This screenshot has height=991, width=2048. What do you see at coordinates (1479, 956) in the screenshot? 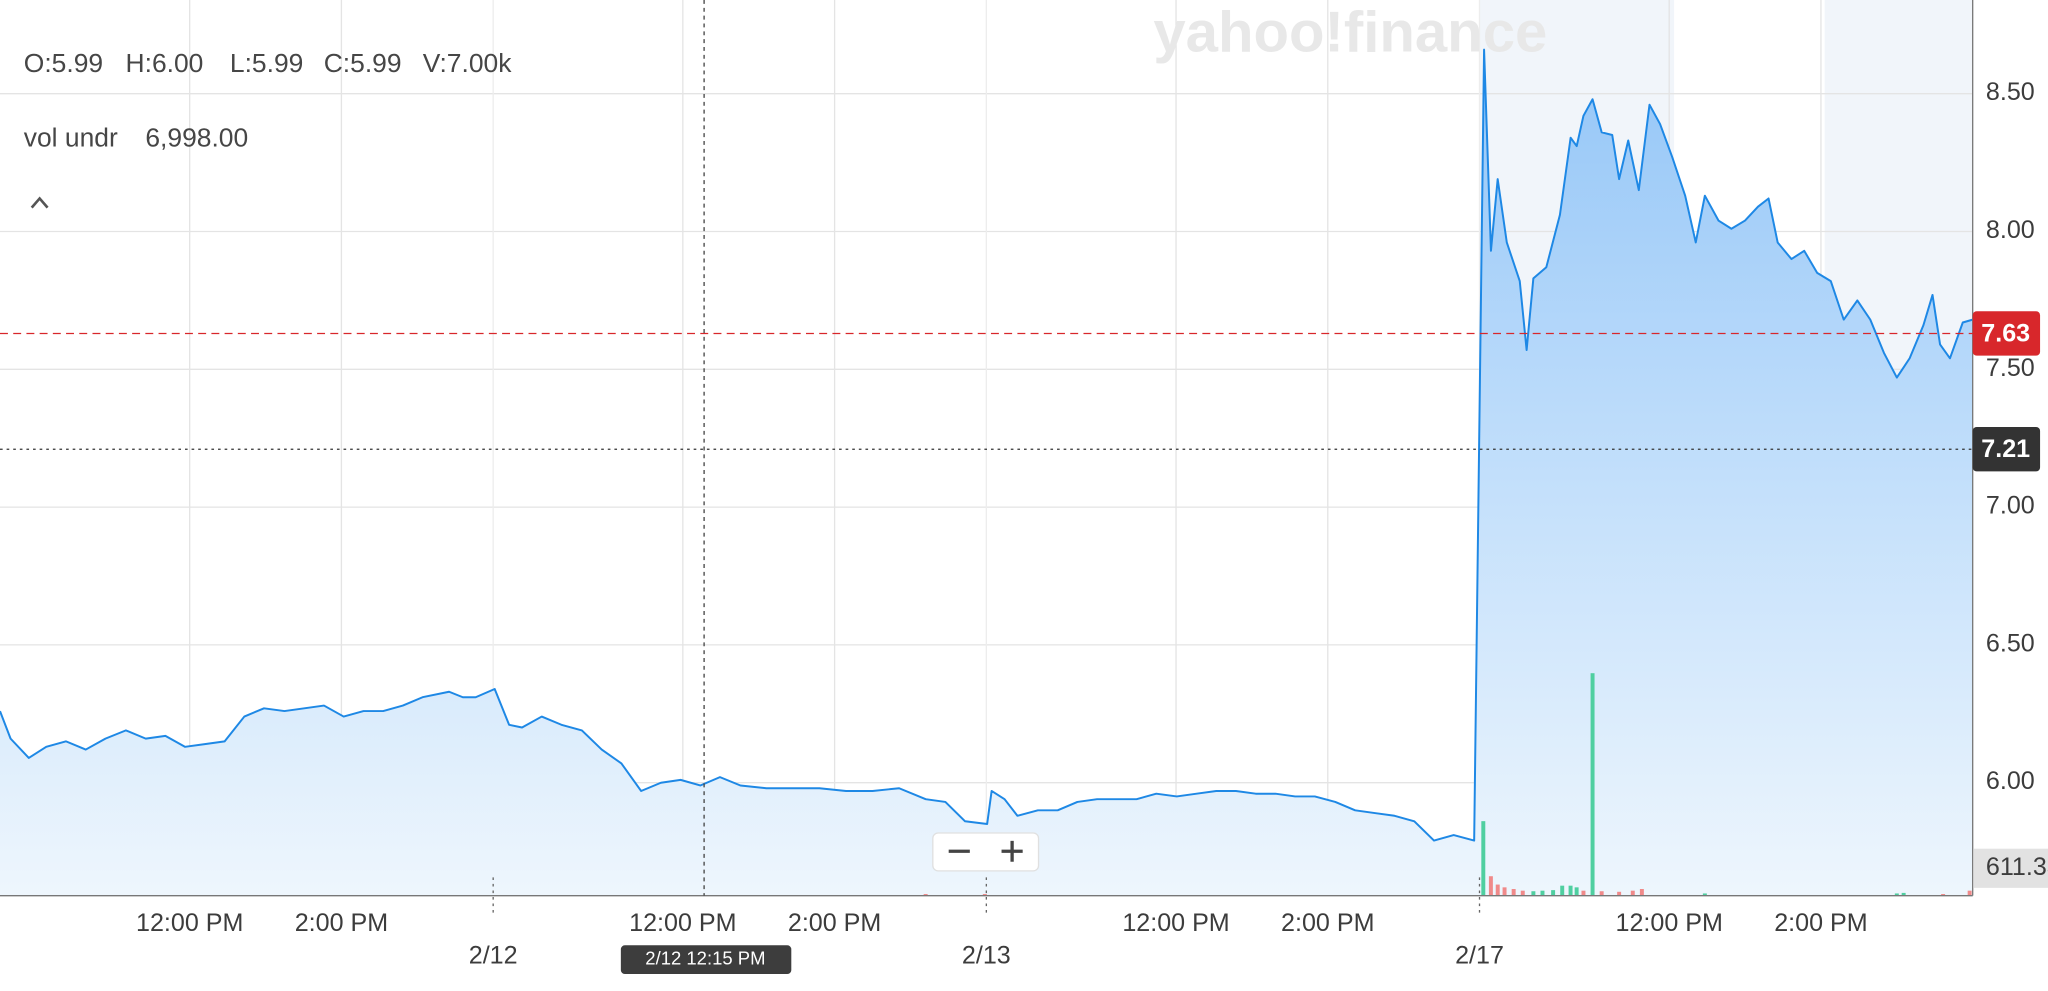
I see `date-tick-label: 2/17` at bounding box center [1479, 956].